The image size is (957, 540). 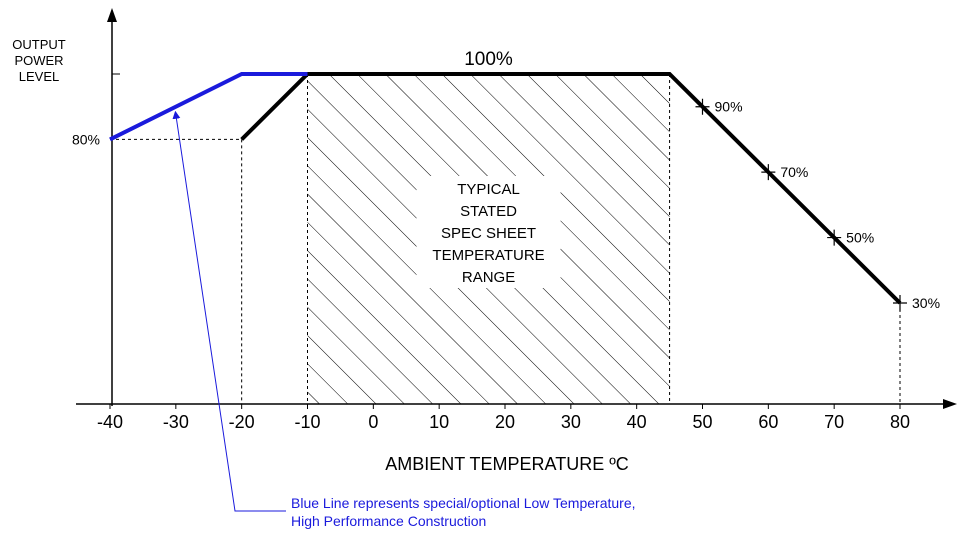 I want to click on x-tick-label: 70, so click(x=834, y=422).